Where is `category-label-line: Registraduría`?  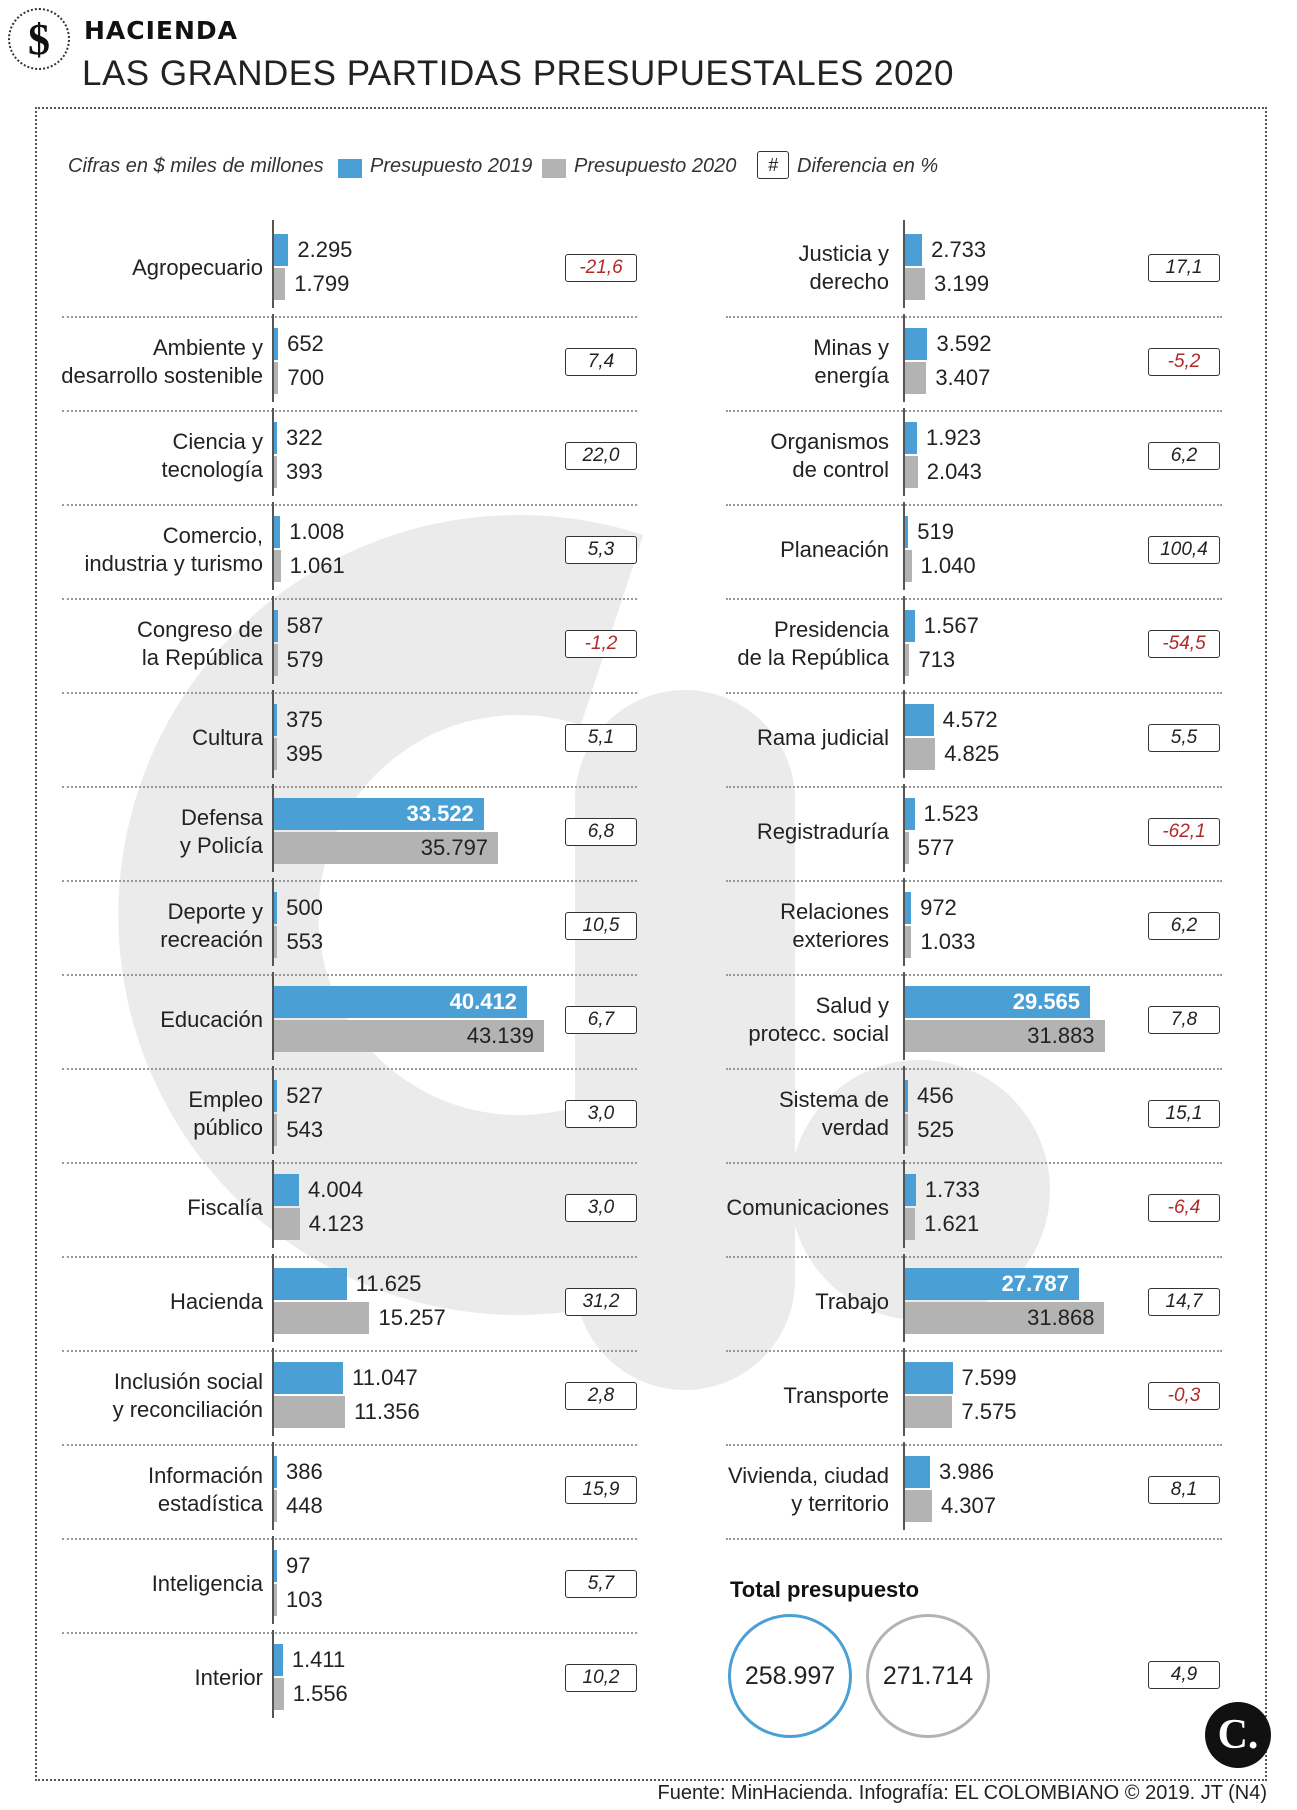 category-label-line: Registraduría is located at coordinates (822, 831).